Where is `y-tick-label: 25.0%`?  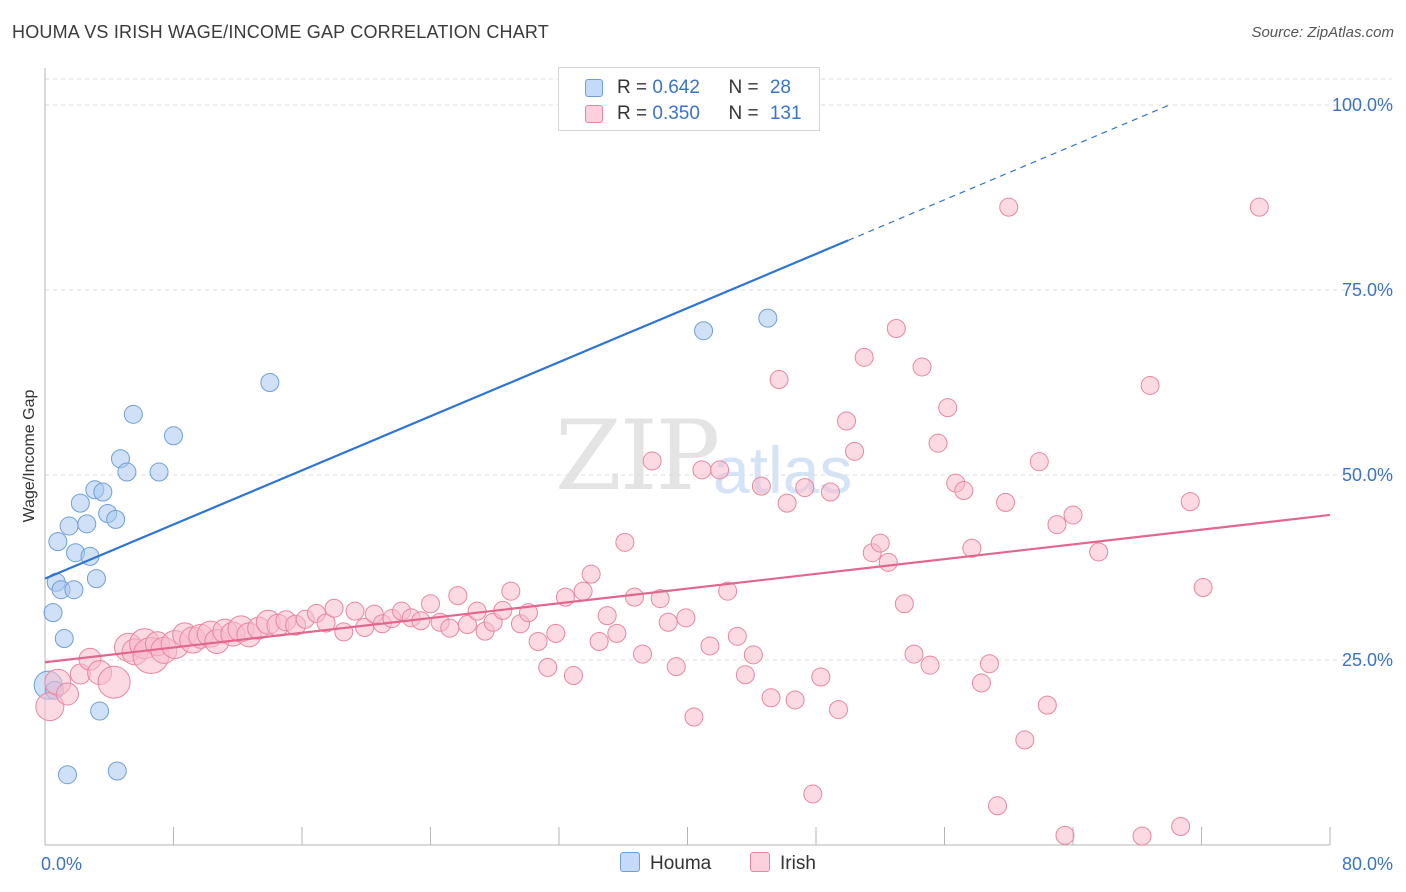
y-tick-label: 25.0% is located at coordinates (1367, 660).